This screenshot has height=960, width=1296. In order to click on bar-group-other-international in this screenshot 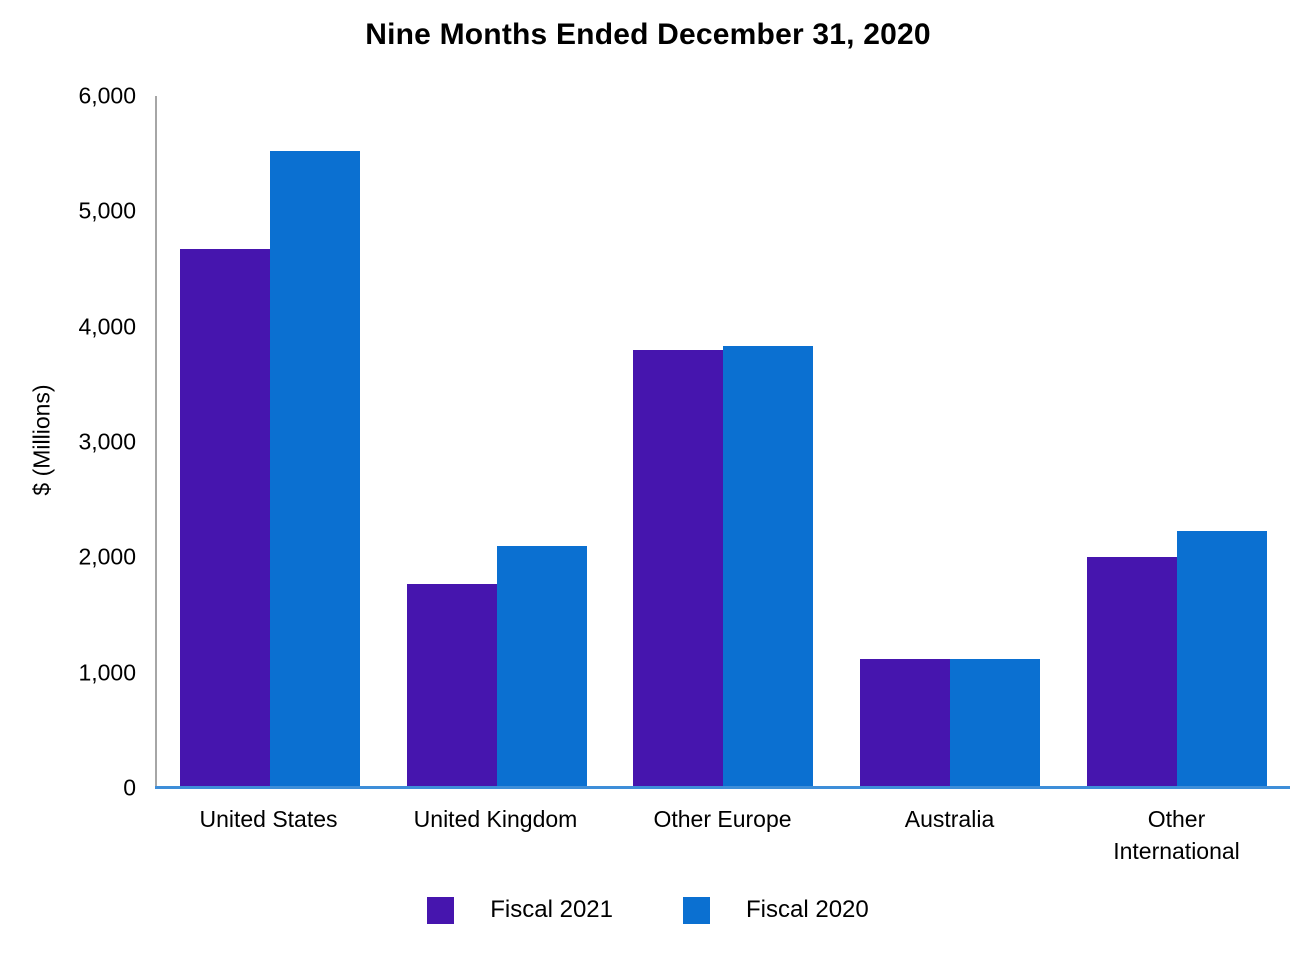, I will do `click(1176, 442)`.